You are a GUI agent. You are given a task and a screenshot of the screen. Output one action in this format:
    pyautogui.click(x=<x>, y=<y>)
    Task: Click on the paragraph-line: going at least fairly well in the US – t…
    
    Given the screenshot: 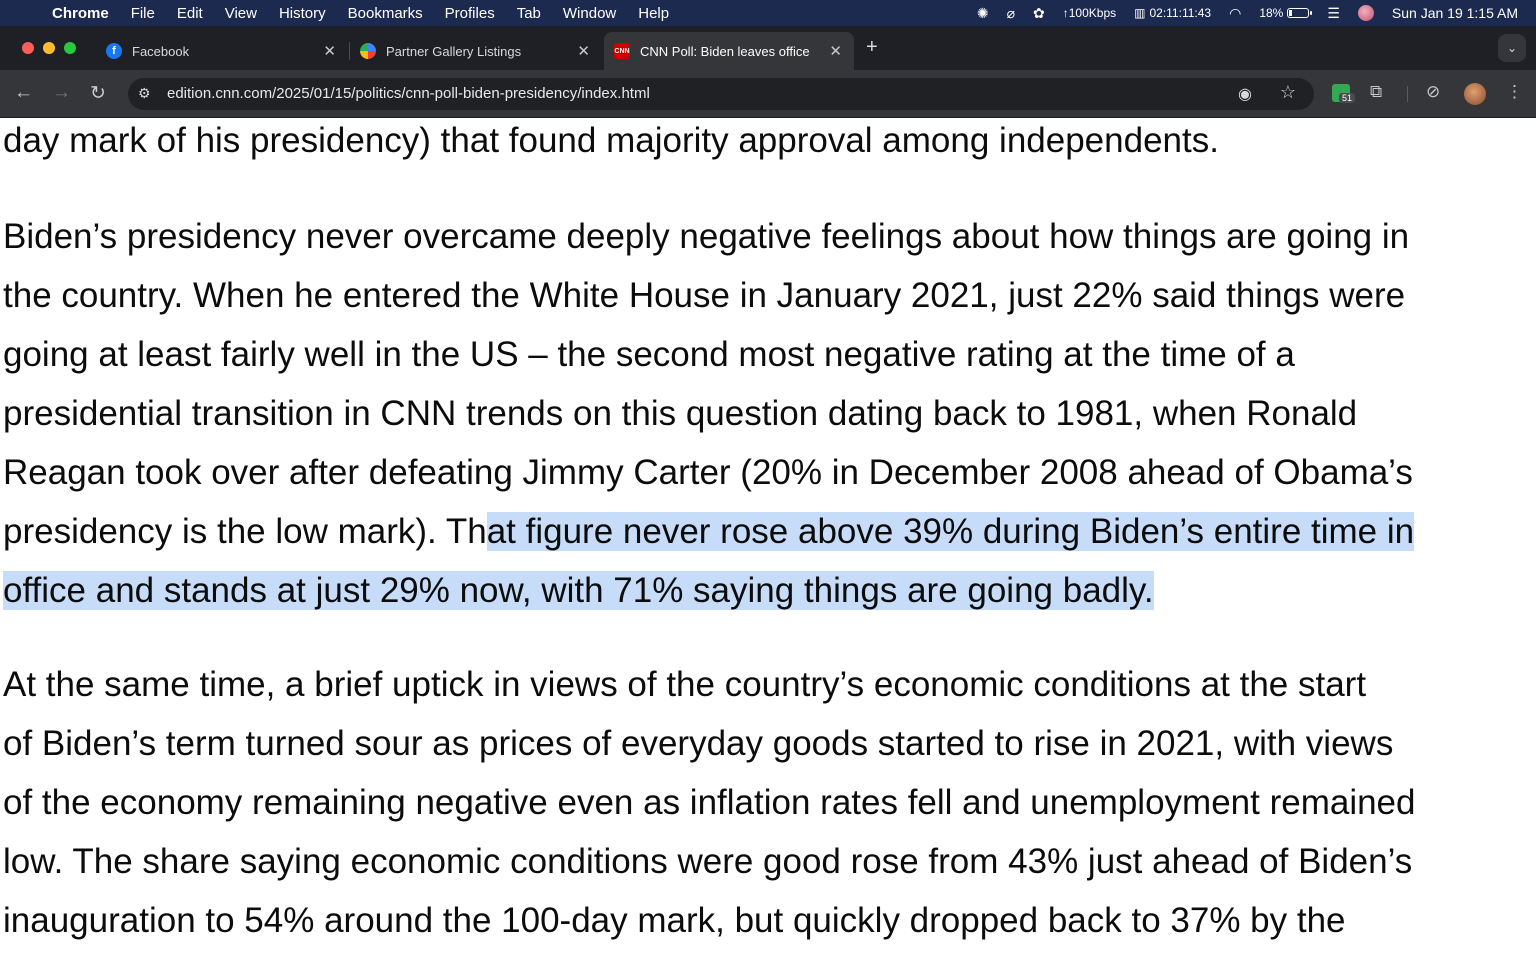 What is the action you would take?
    pyautogui.click(x=649, y=354)
    